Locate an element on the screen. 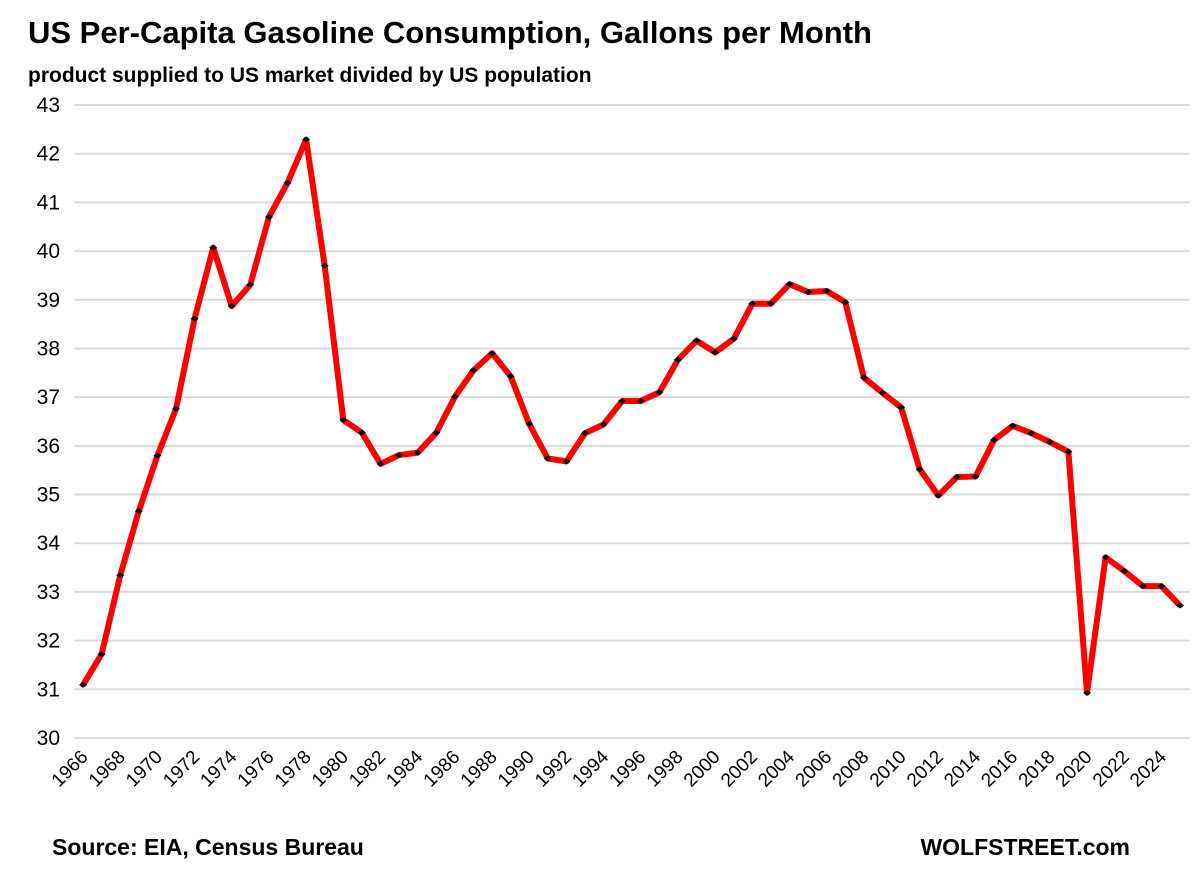 This screenshot has width=1200, height=882. x-tick-label: 1980 is located at coordinates (330, 769).